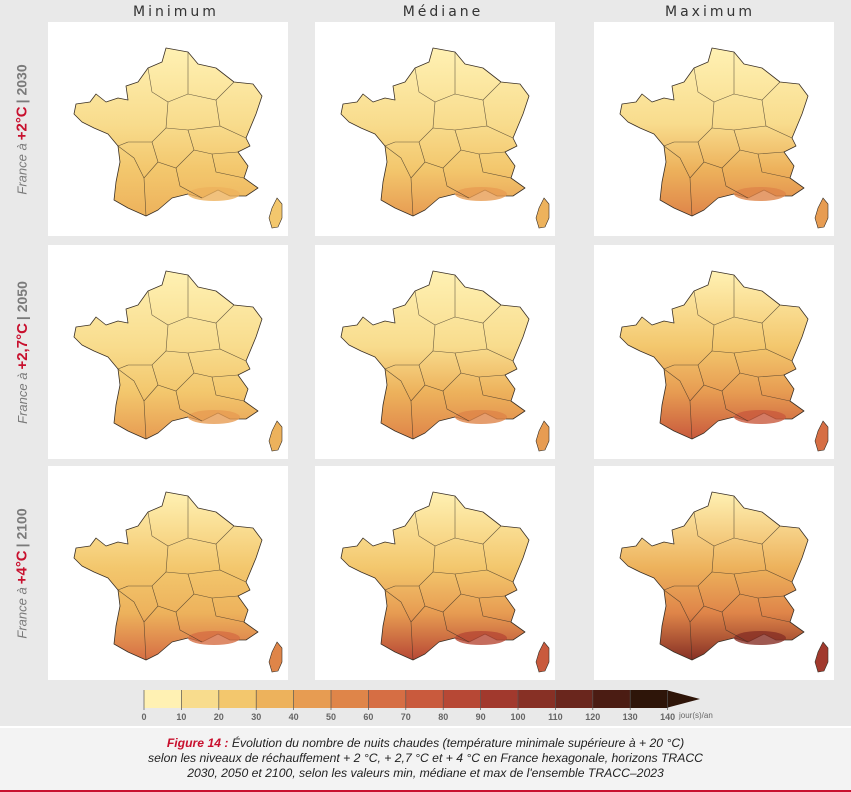 The width and height of the screenshot is (851, 792). What do you see at coordinates (517, 717) in the screenshot?
I see `legend-tick-label: 100` at bounding box center [517, 717].